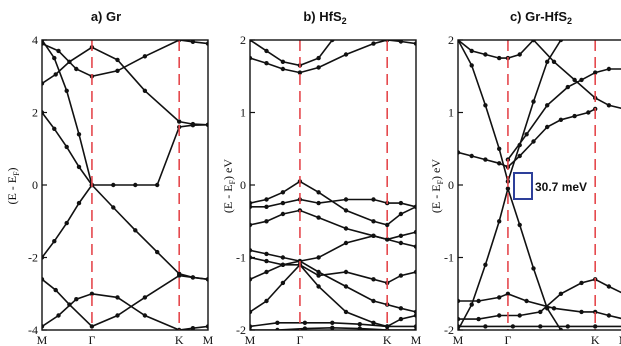  What do you see at coordinates (91, 339) in the screenshot?
I see `x-tick-label: Γ` at bounding box center [91, 339].